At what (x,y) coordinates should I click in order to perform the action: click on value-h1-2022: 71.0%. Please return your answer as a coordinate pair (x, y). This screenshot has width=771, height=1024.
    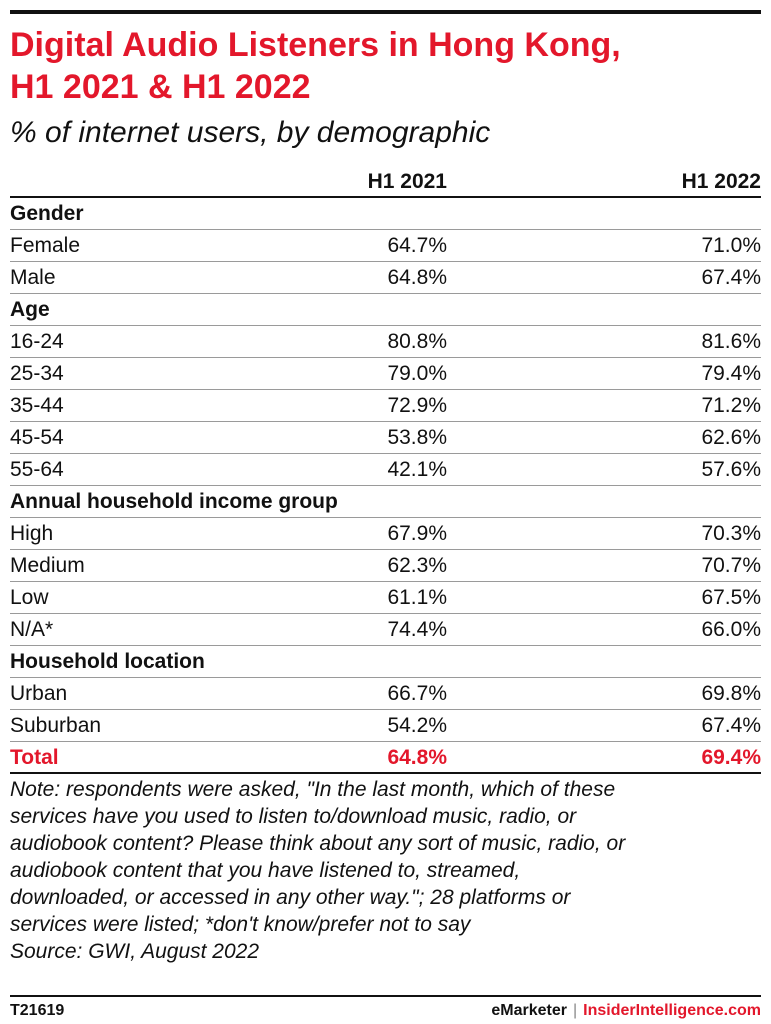
    Looking at the image, I should click on (731, 245).